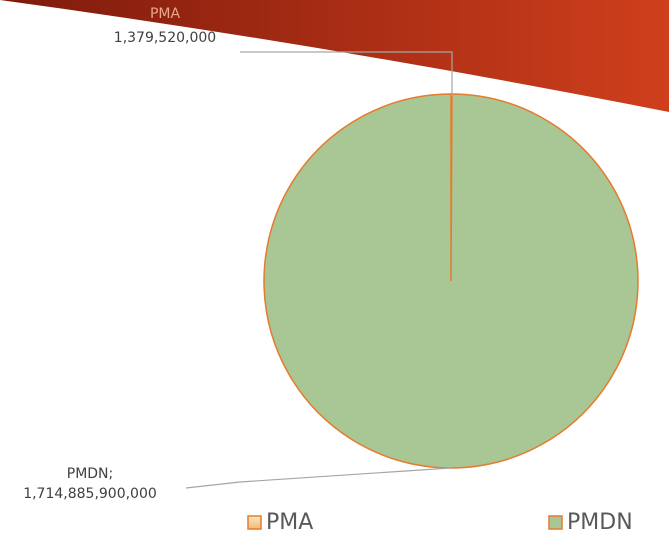 The width and height of the screenshot is (669, 544). Describe the element at coordinates (90, 474) in the screenshot. I see `label-name: PMDN;` at that location.